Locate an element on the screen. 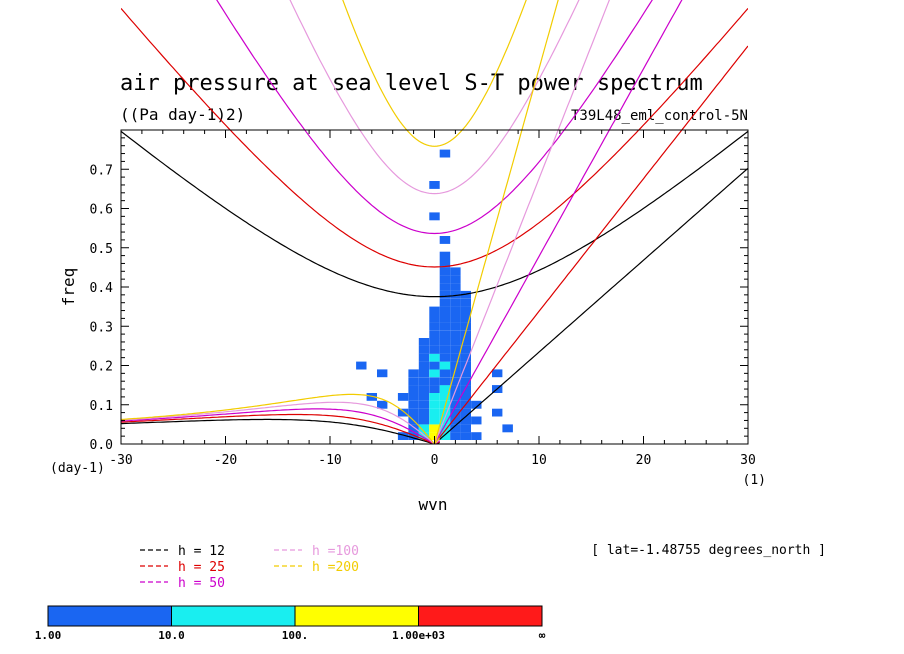 The width and height of the screenshot is (904, 654). x-unit-label: (1) is located at coordinates (754, 480).